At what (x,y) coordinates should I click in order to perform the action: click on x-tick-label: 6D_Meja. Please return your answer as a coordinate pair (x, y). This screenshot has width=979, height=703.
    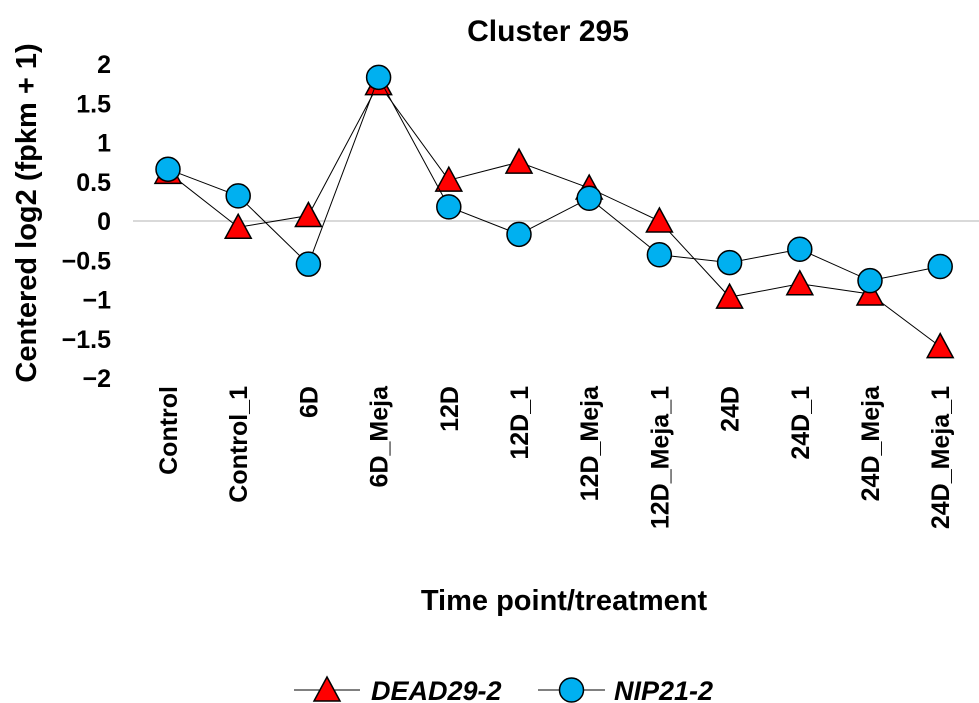
    Looking at the image, I should click on (380, 436).